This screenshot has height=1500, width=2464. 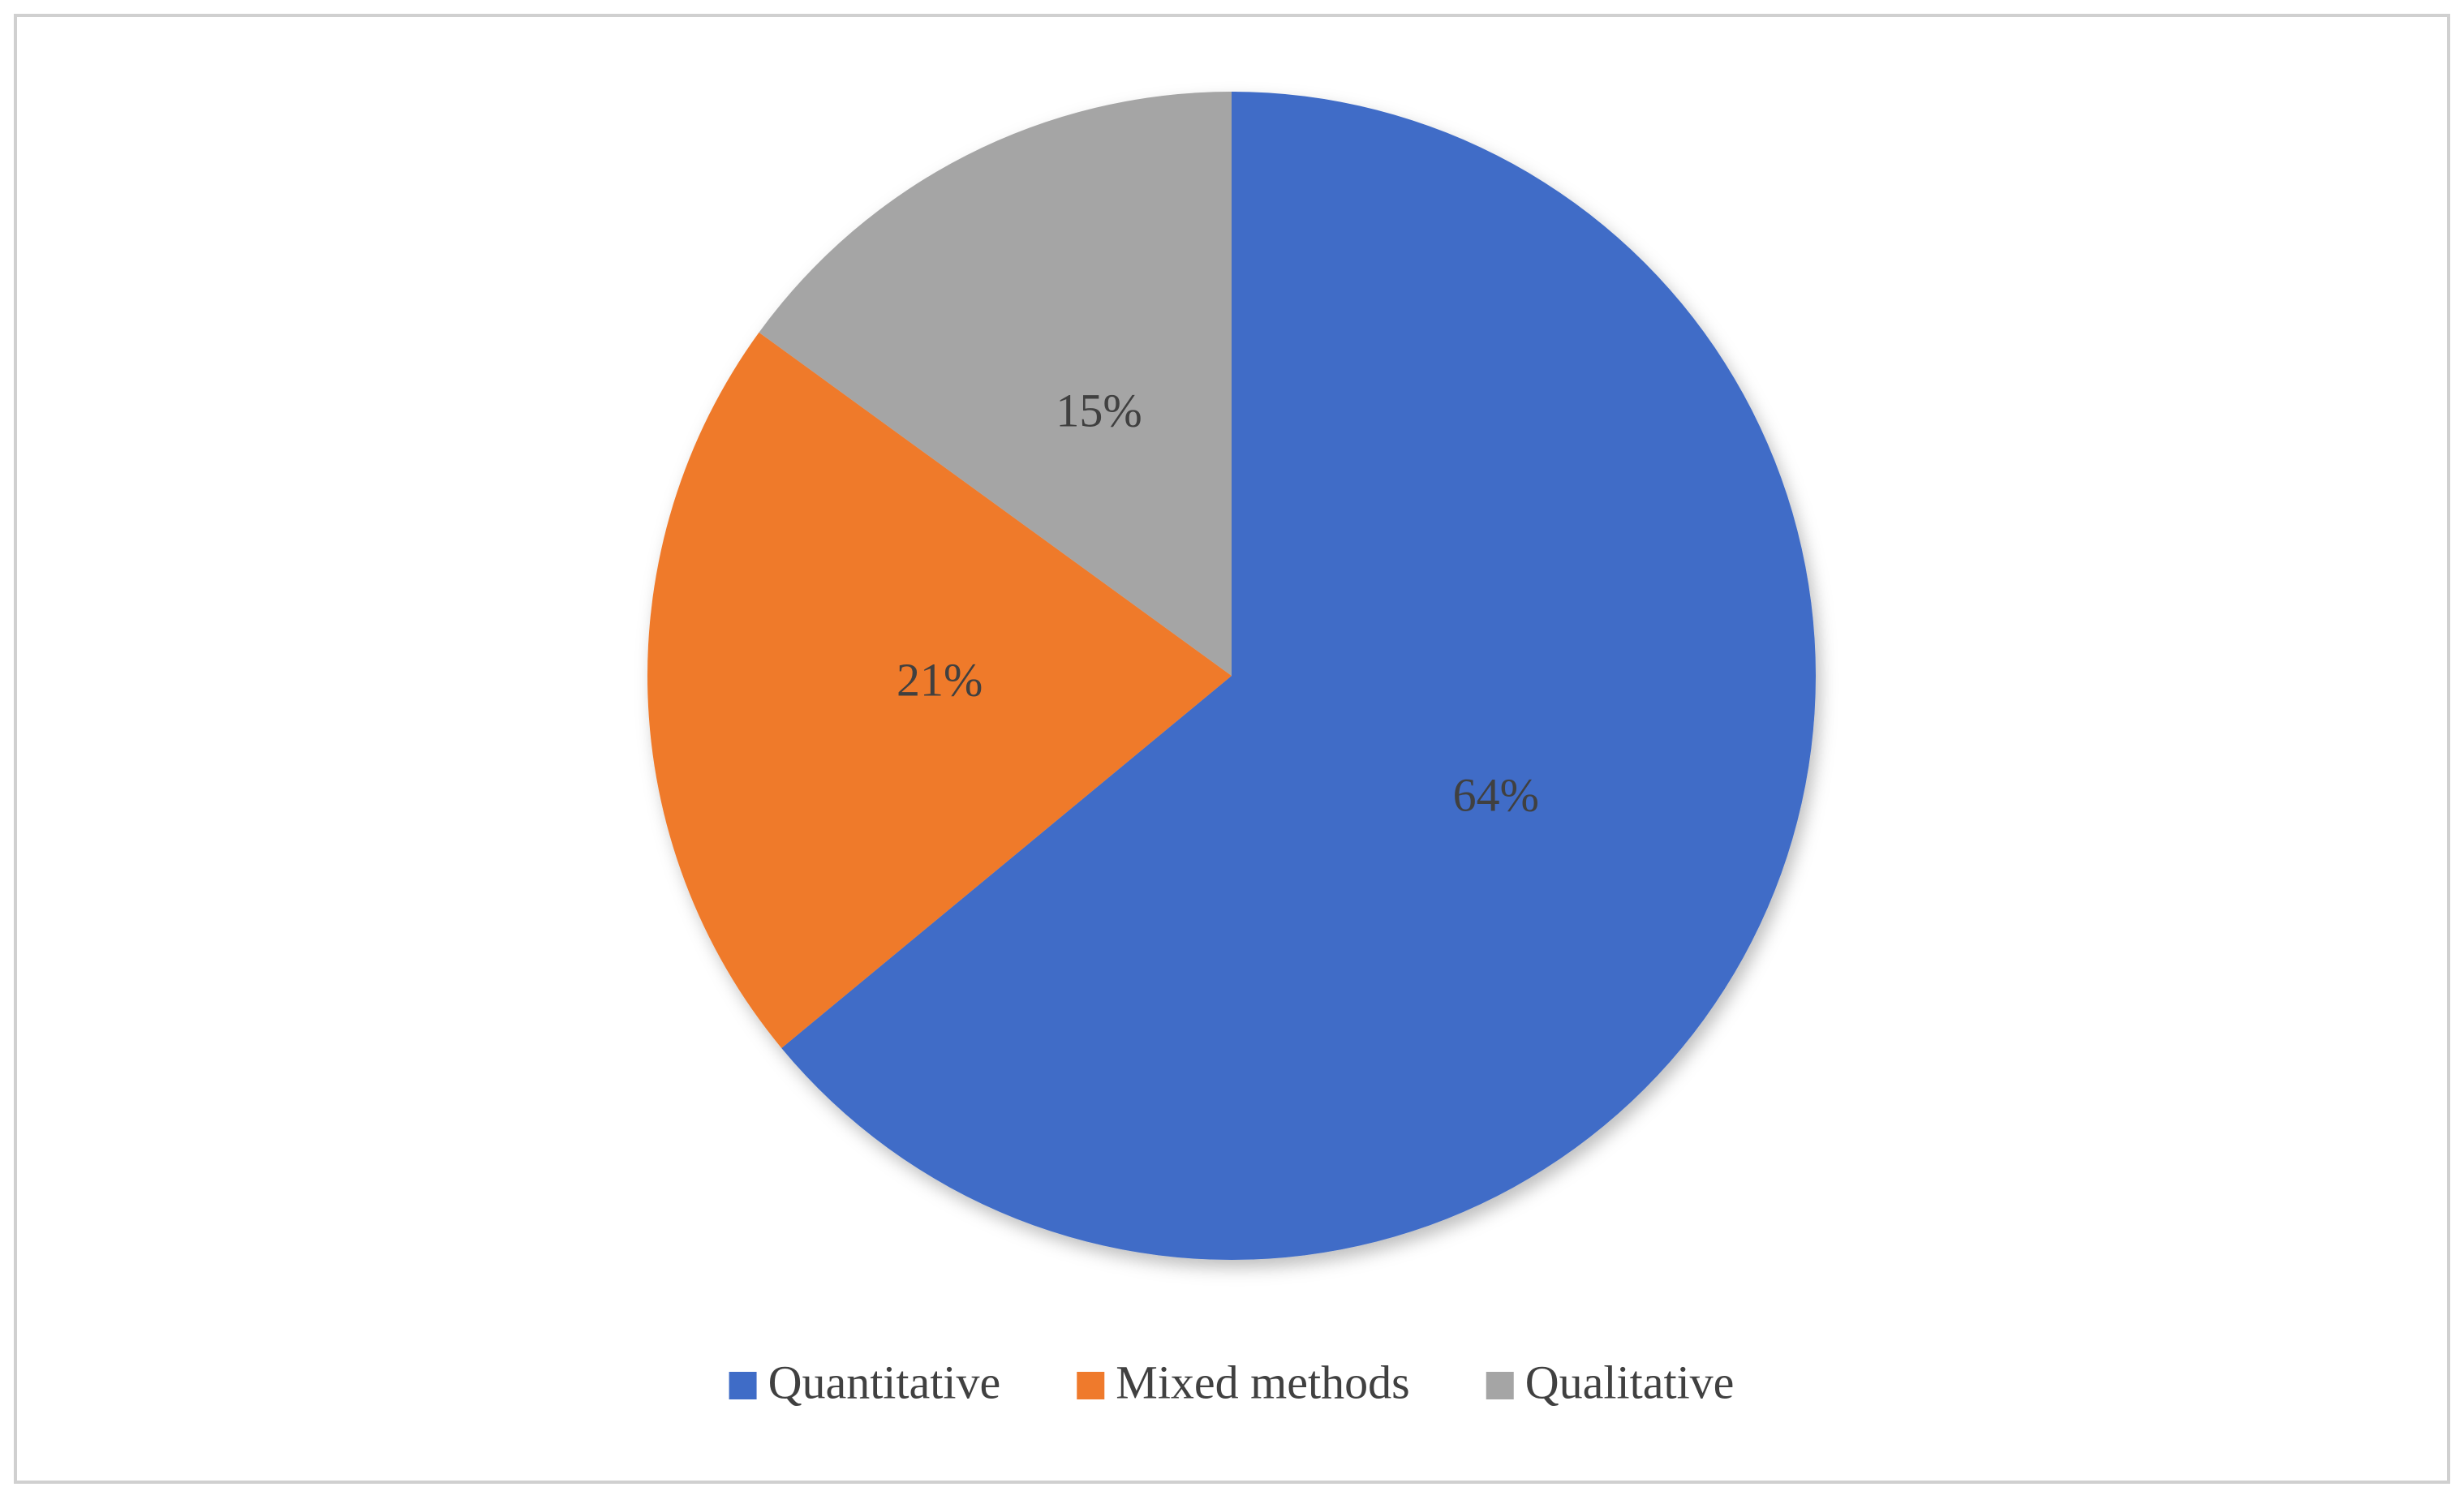 I want to click on legend-label: Mixed methods, so click(x=1262, y=1382).